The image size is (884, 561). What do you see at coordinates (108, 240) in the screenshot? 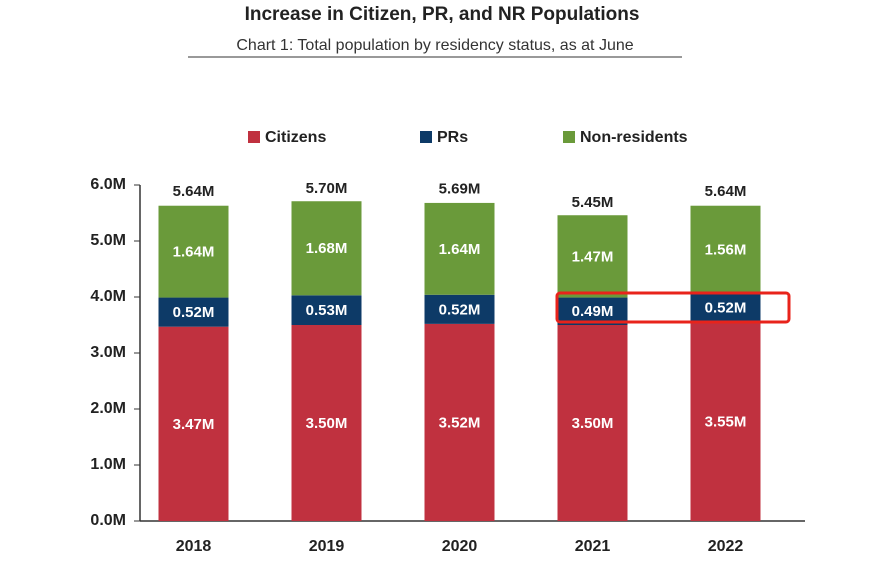
I see `y-tick-label: 5.0M` at bounding box center [108, 240].